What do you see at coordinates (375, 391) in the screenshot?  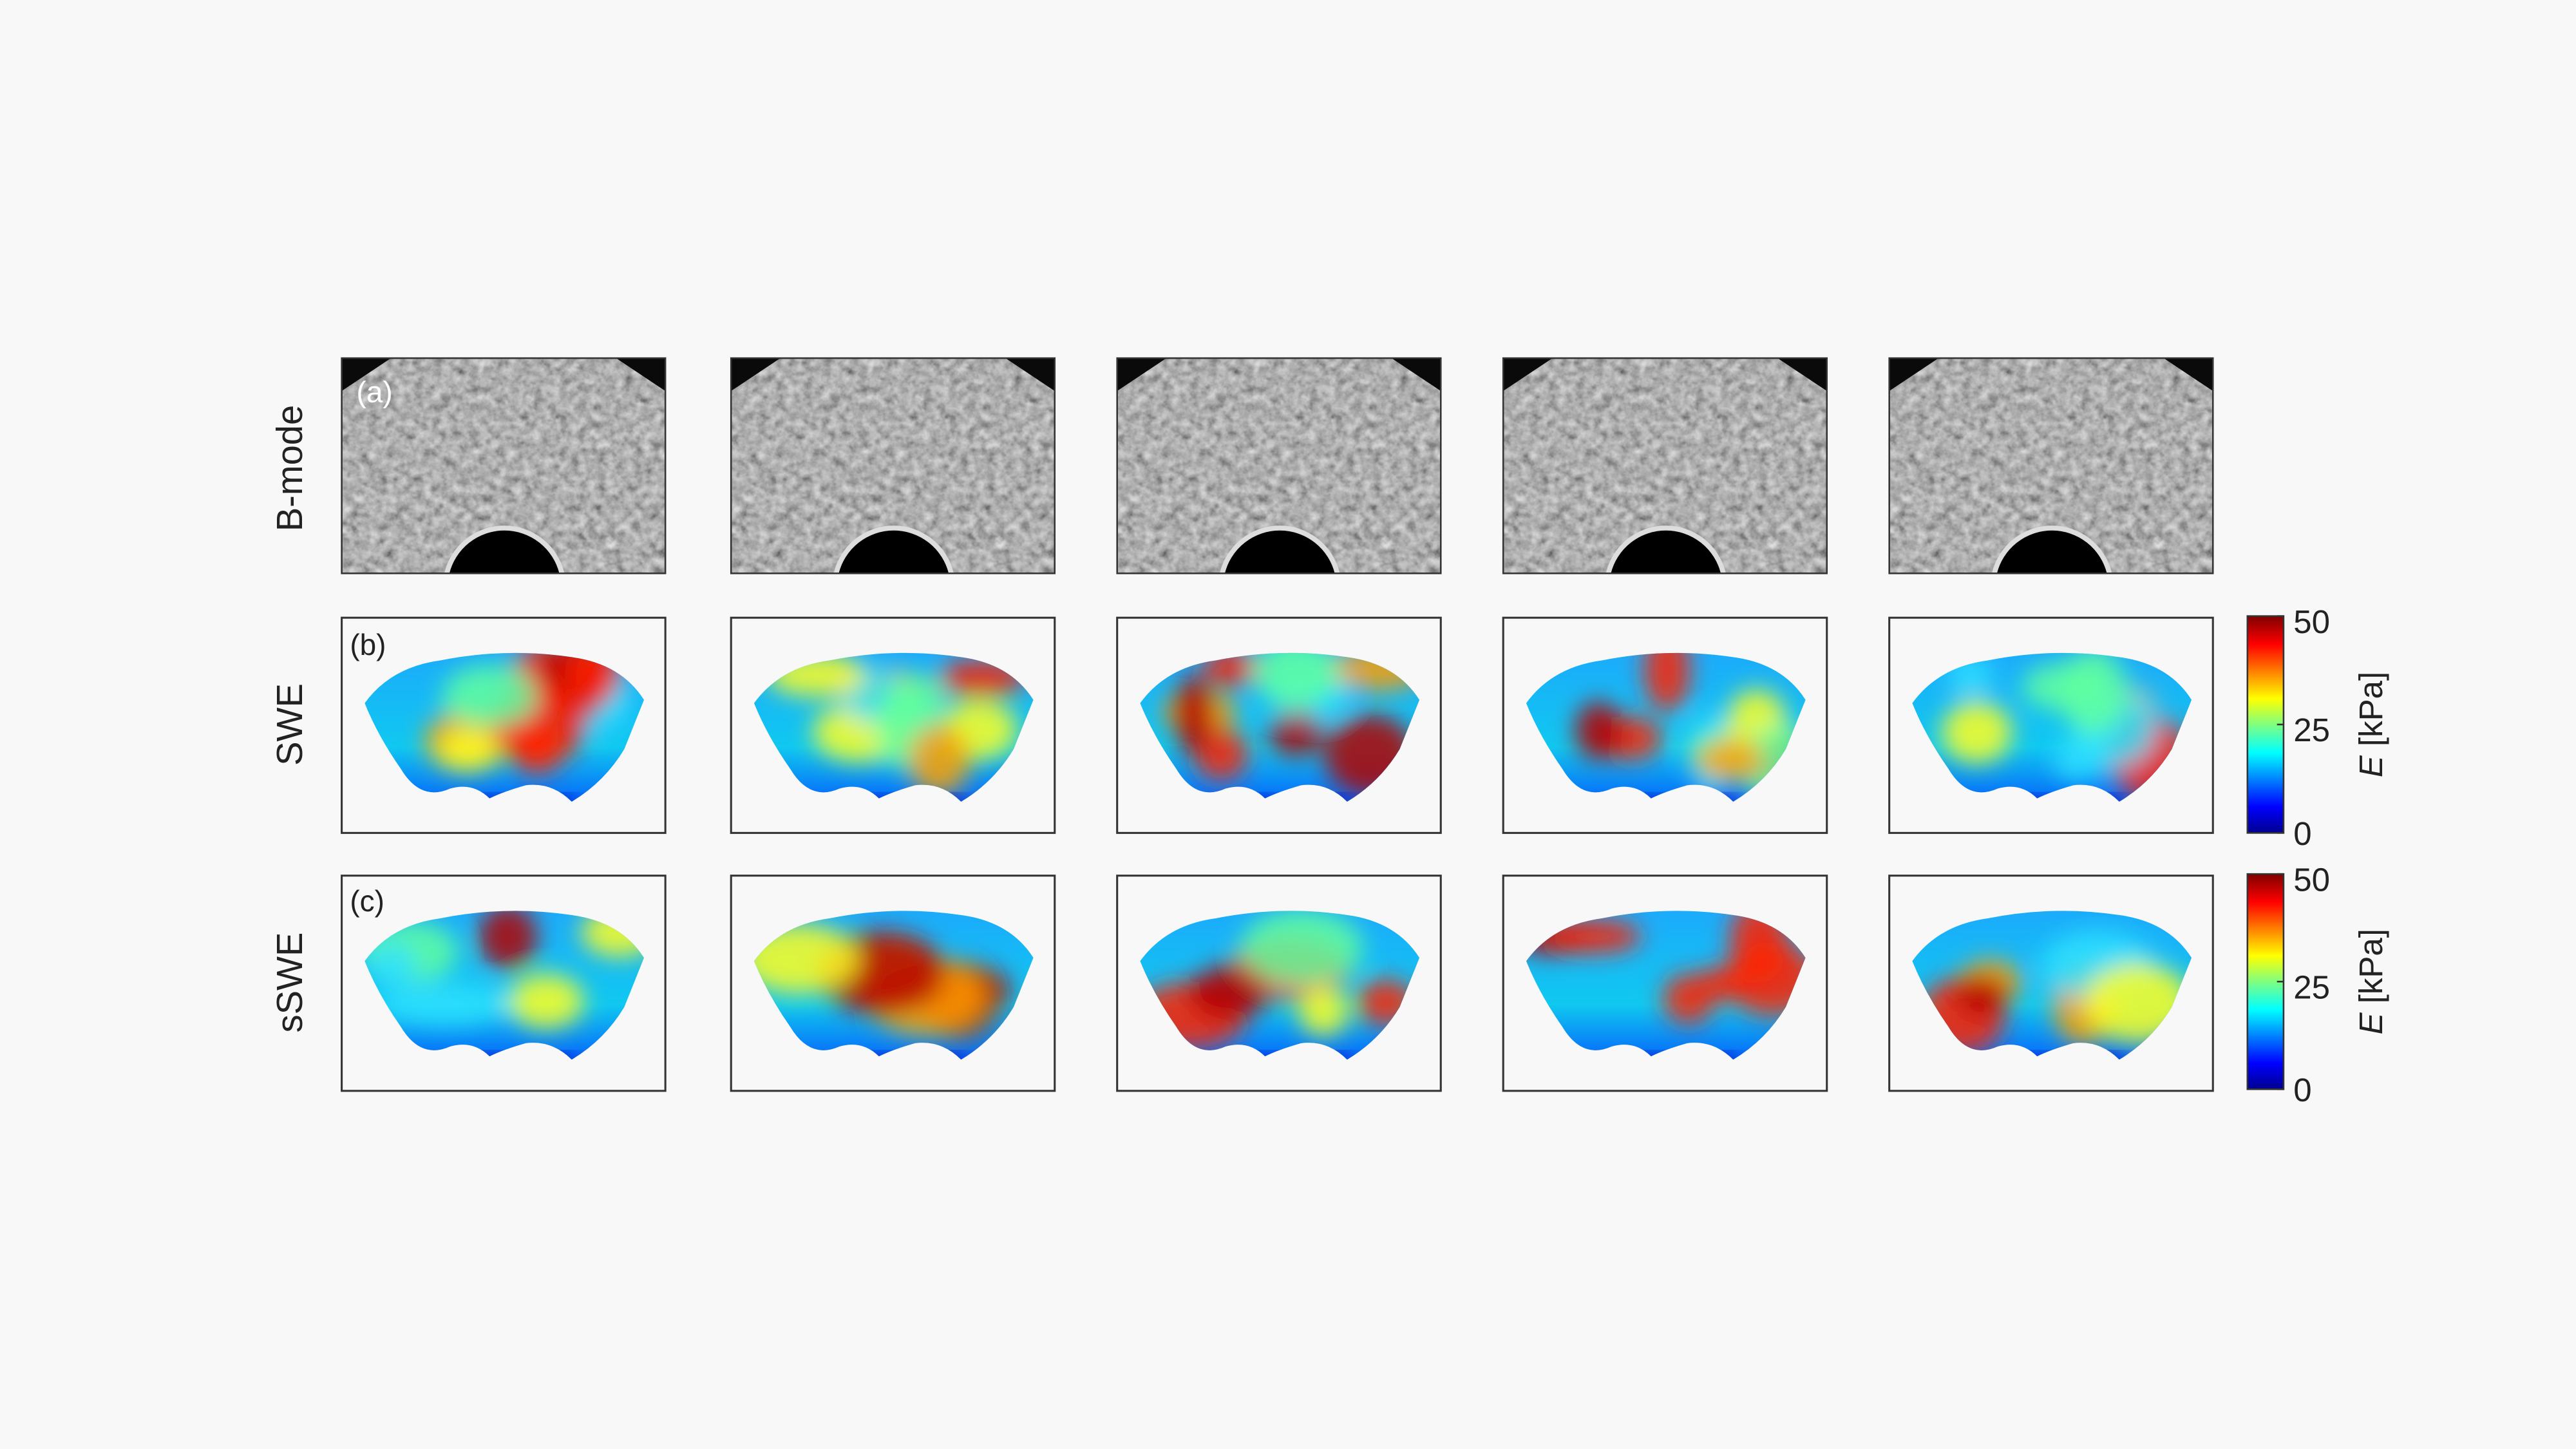 I see `panel-label: (a)` at bounding box center [375, 391].